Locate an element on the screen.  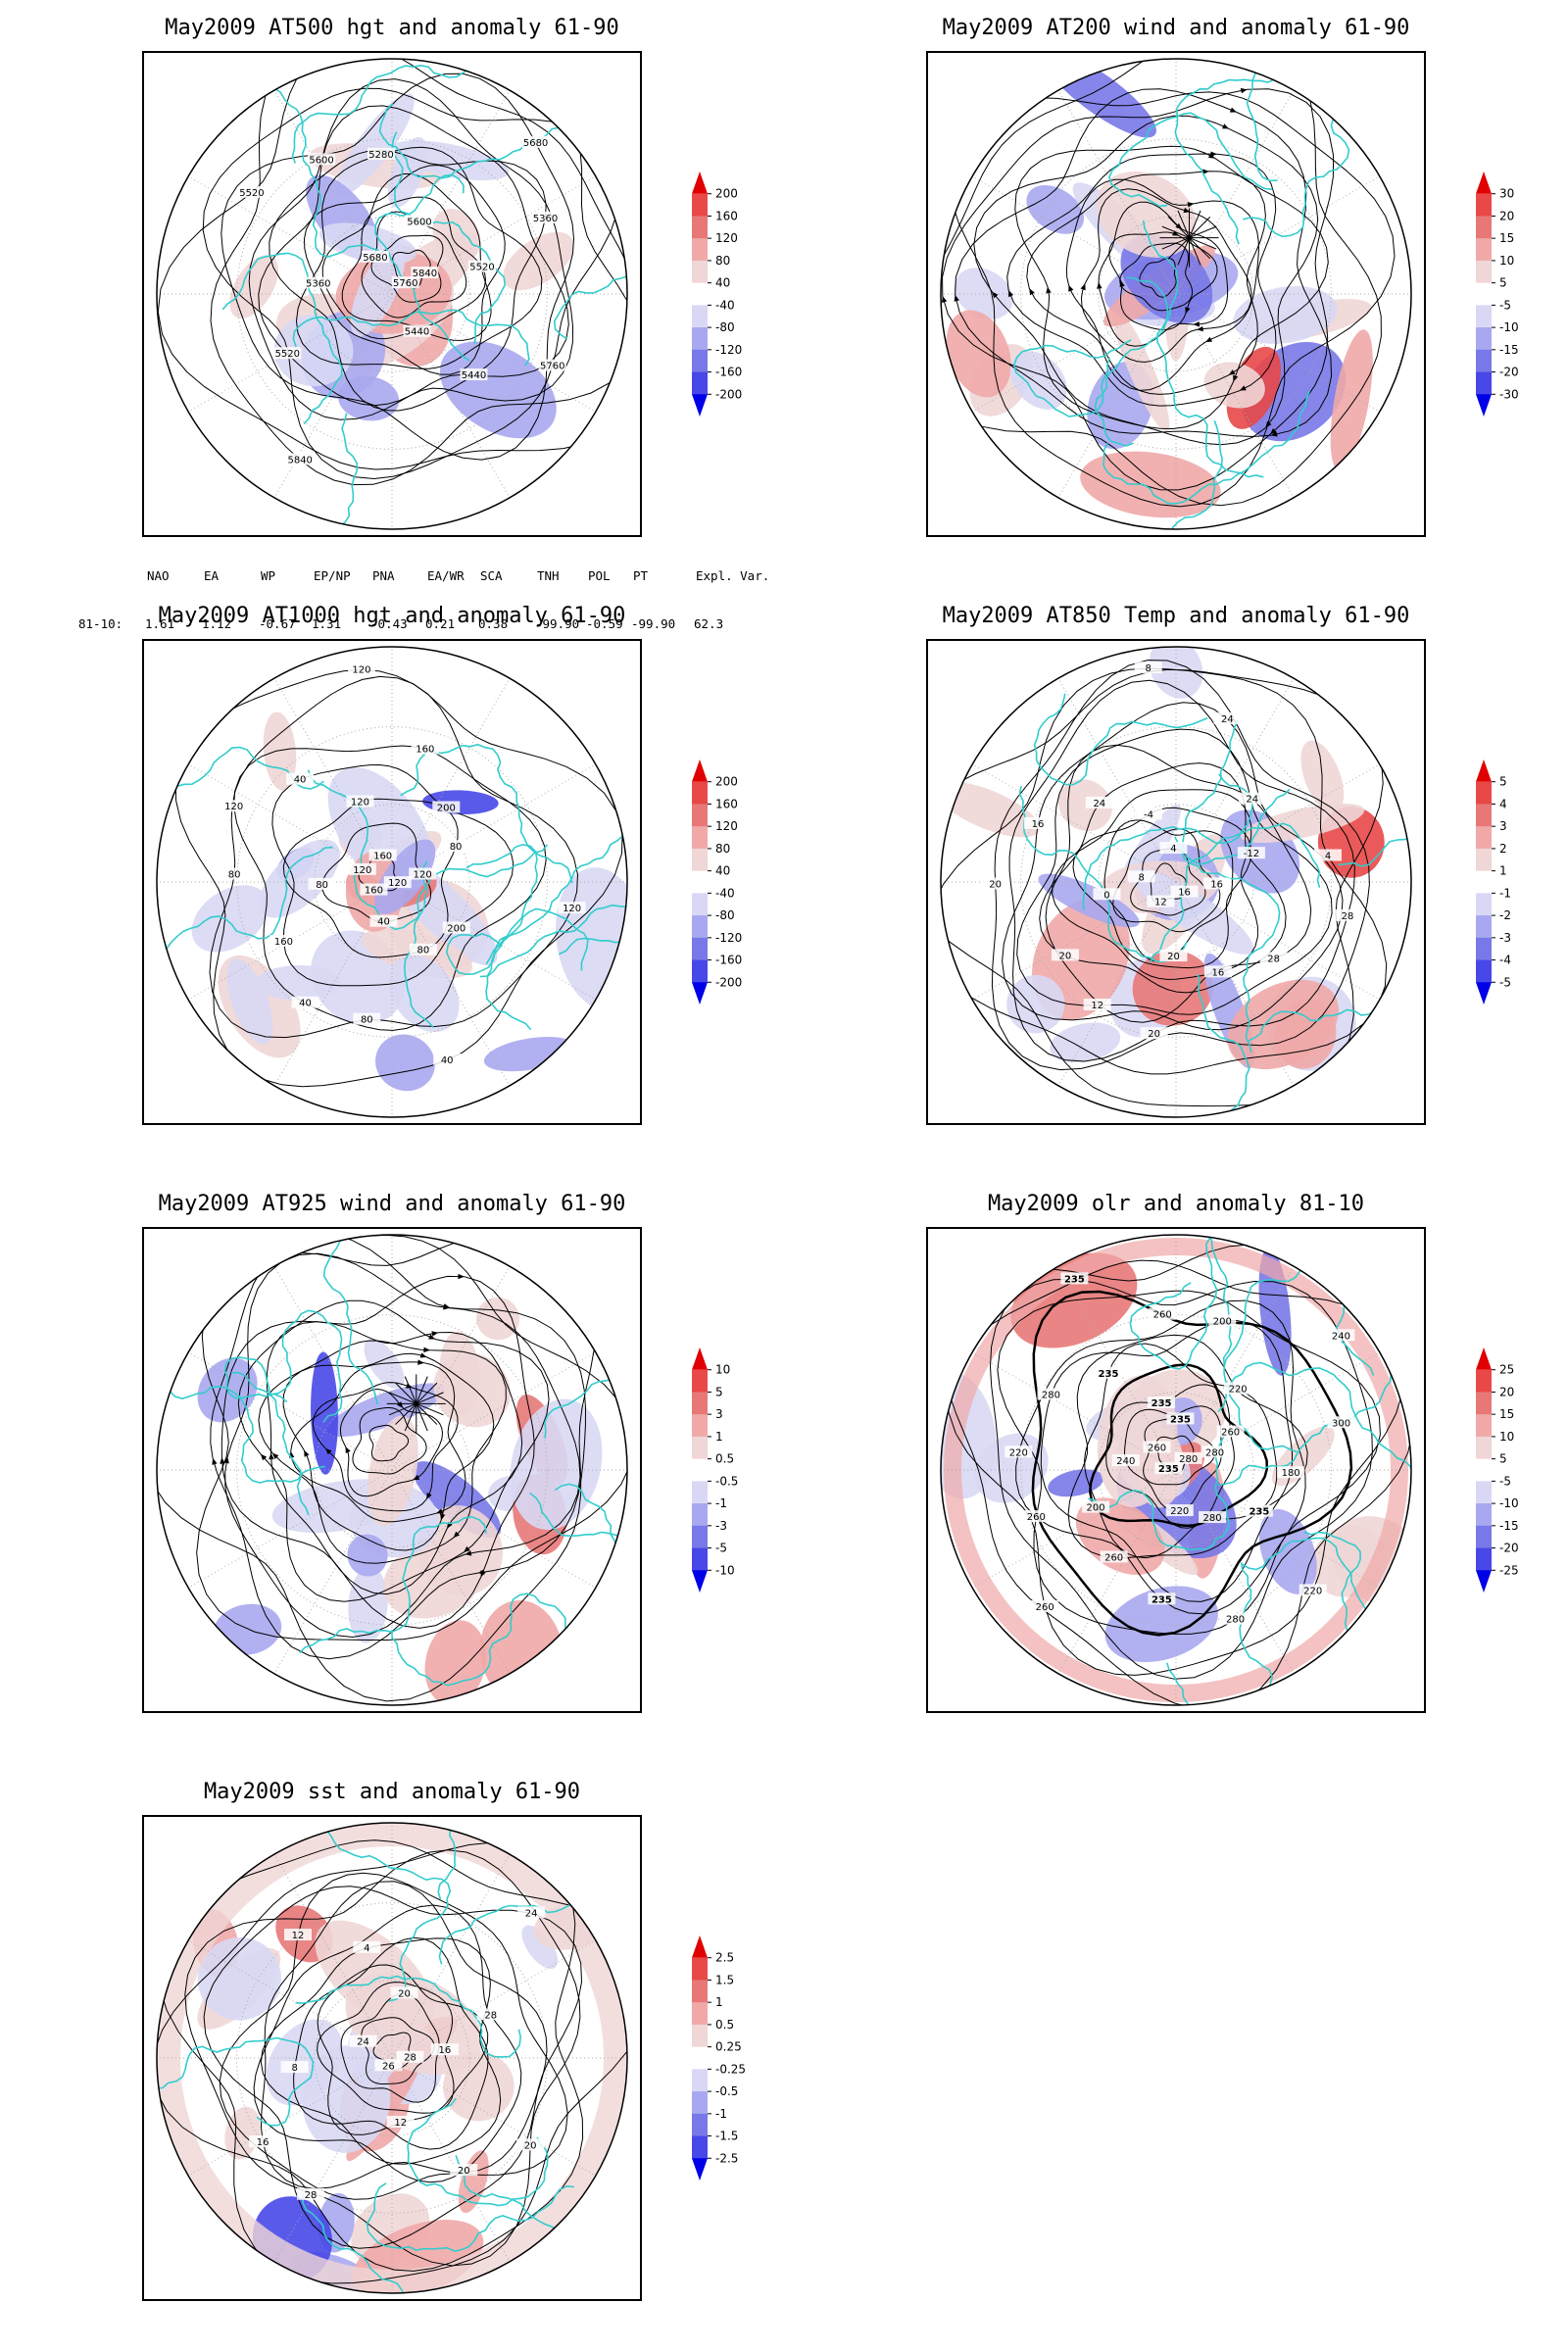
colorbar-label: 40 is located at coordinates (722, 871).